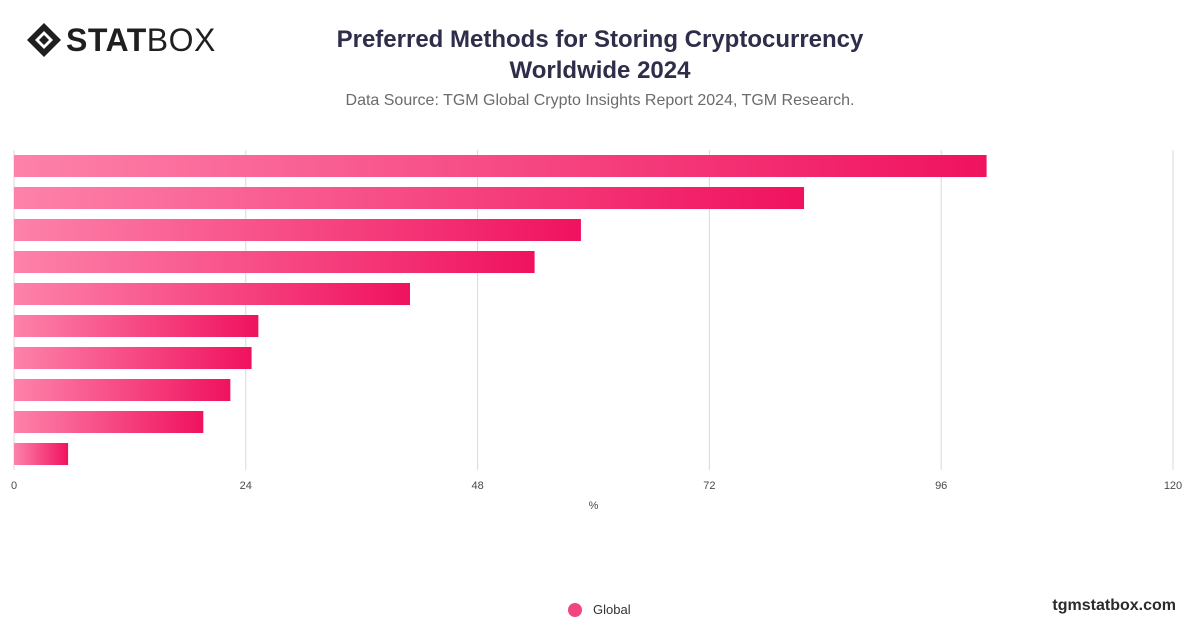 This screenshot has height=628, width=1200. Describe the element at coordinates (1173, 486) in the screenshot. I see `x-tick-label: 120` at that location.